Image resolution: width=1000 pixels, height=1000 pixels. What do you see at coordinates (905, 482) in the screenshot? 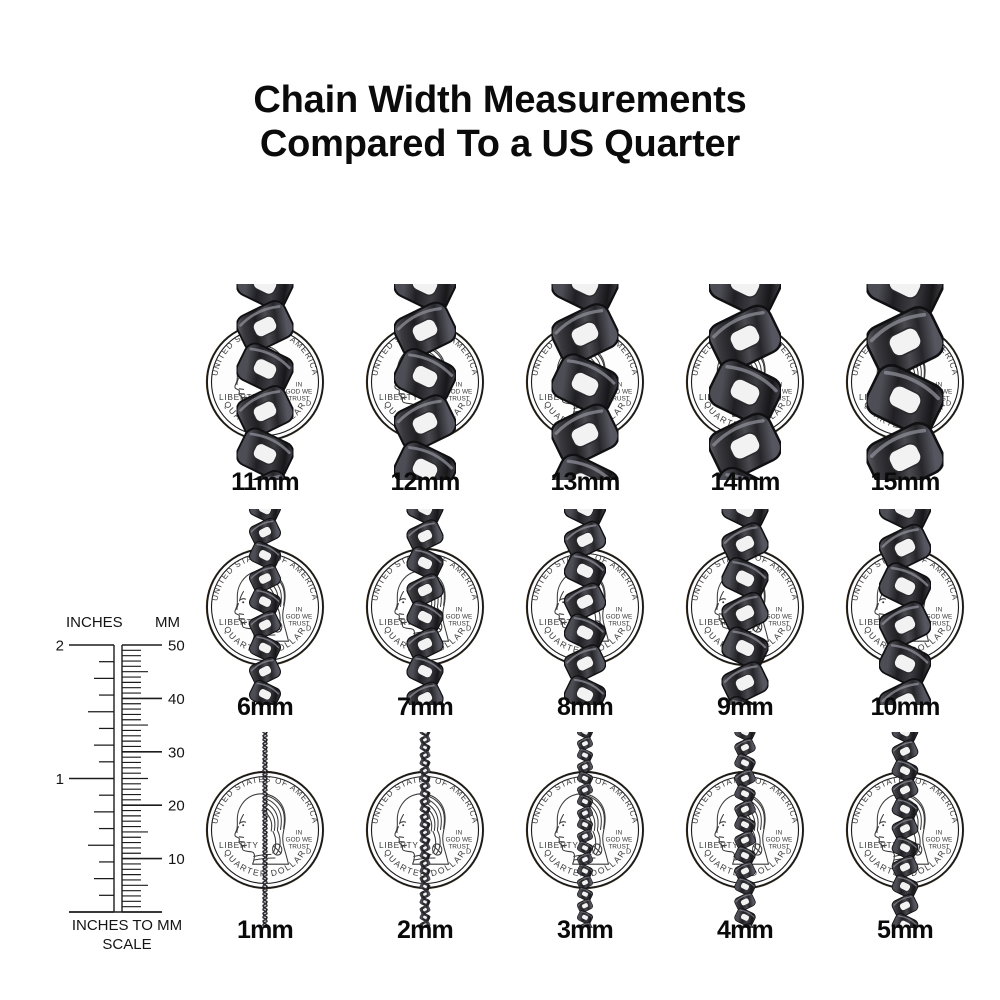
I see `chain-size-label: 15mm` at bounding box center [905, 482].